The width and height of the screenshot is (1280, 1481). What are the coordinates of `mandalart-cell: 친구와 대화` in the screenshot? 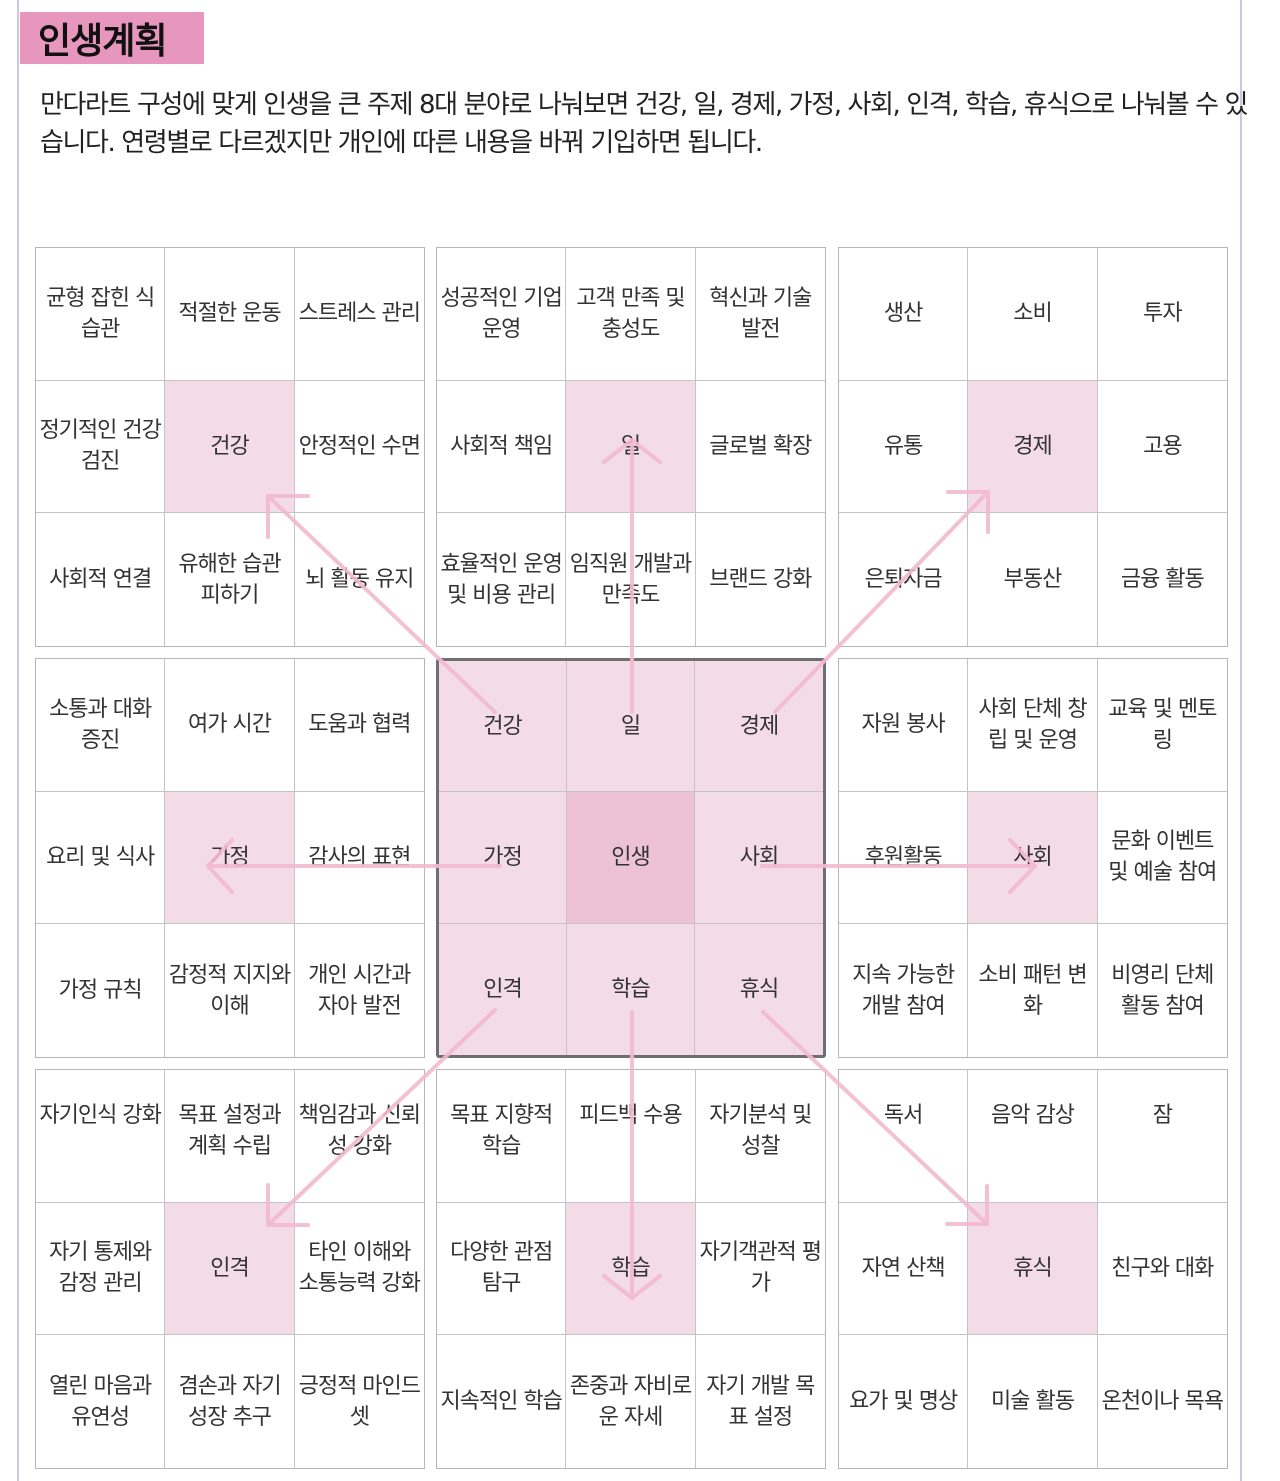 It's located at (1162, 1269).